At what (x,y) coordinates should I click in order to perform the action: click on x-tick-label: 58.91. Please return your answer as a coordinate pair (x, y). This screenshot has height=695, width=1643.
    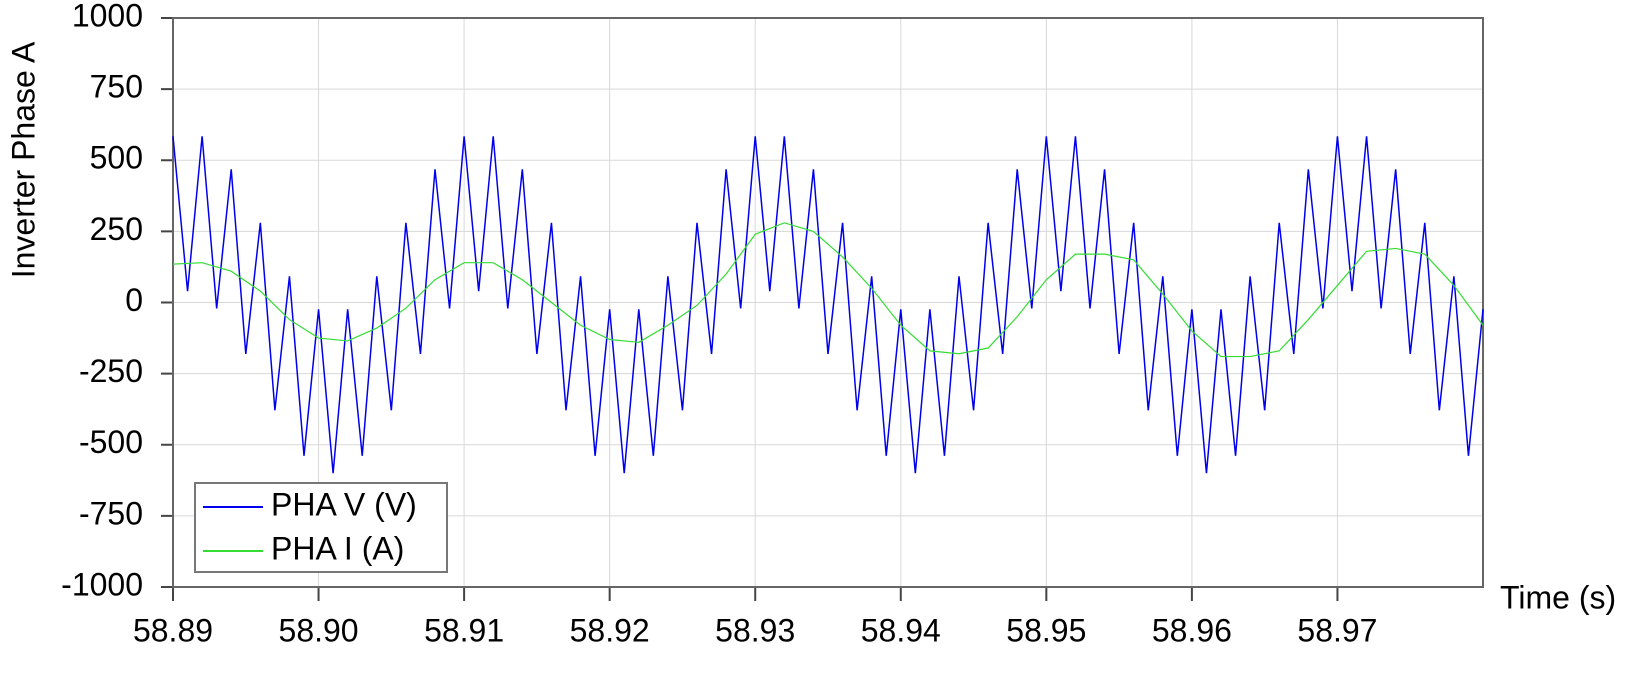
    Looking at the image, I should click on (464, 630).